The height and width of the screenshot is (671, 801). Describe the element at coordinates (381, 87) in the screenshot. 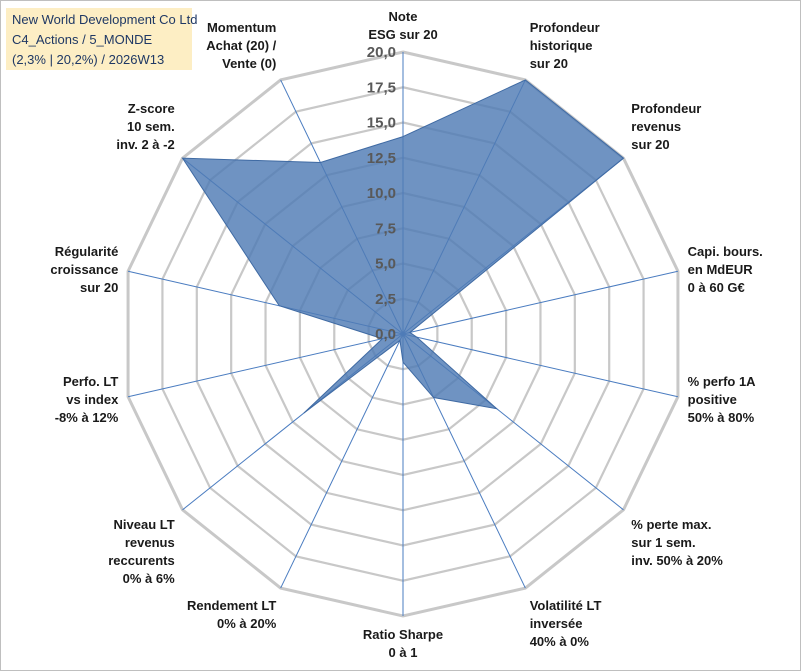

I see `tick-label-7: 17,5` at that location.